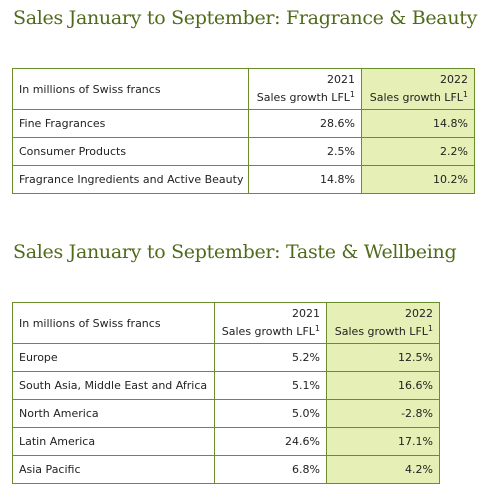 This screenshot has height=504, width=497. I want to click on value-2022: 4.2%, so click(383, 469).